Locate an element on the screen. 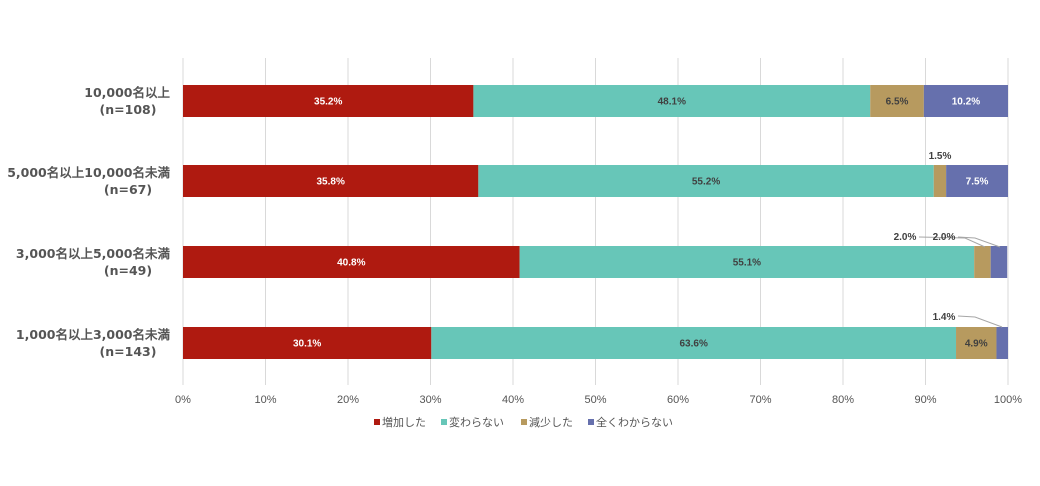 The width and height of the screenshot is (1040, 486). data-label: 40.8% is located at coordinates (351, 263).